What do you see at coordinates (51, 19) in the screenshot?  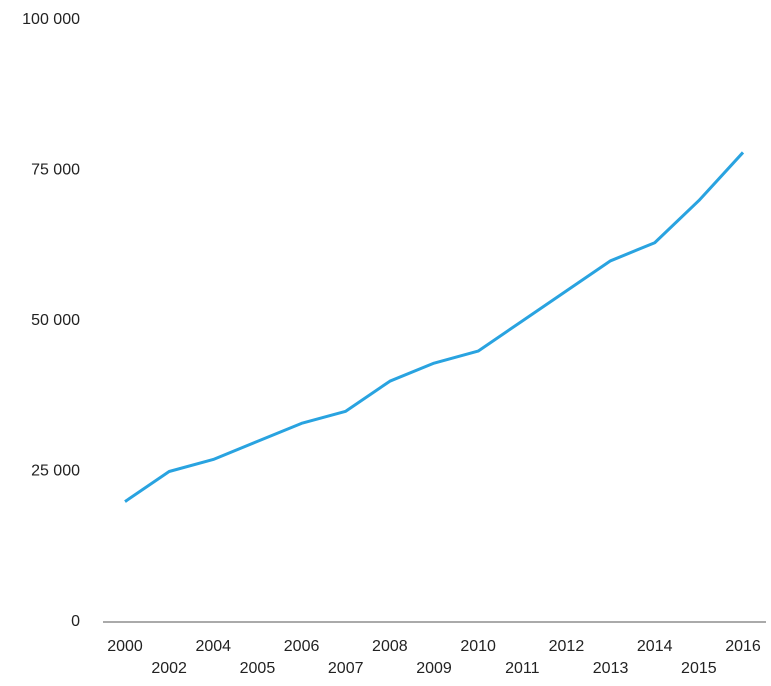 I see `y-tick-label: 100 000` at bounding box center [51, 19].